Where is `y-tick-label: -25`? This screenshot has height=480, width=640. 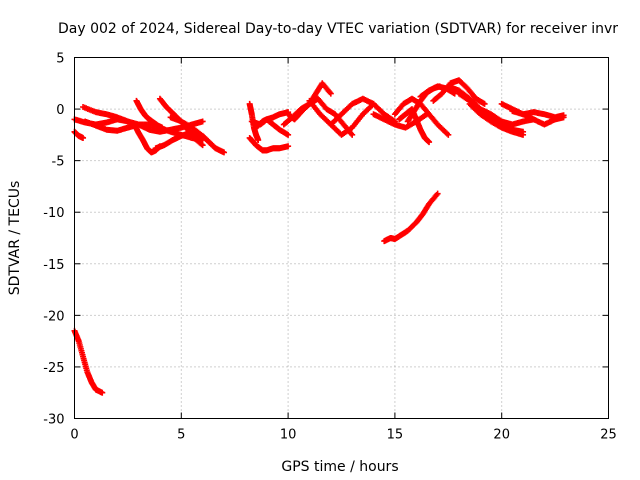 y-tick-label: -25 is located at coordinates (53, 368).